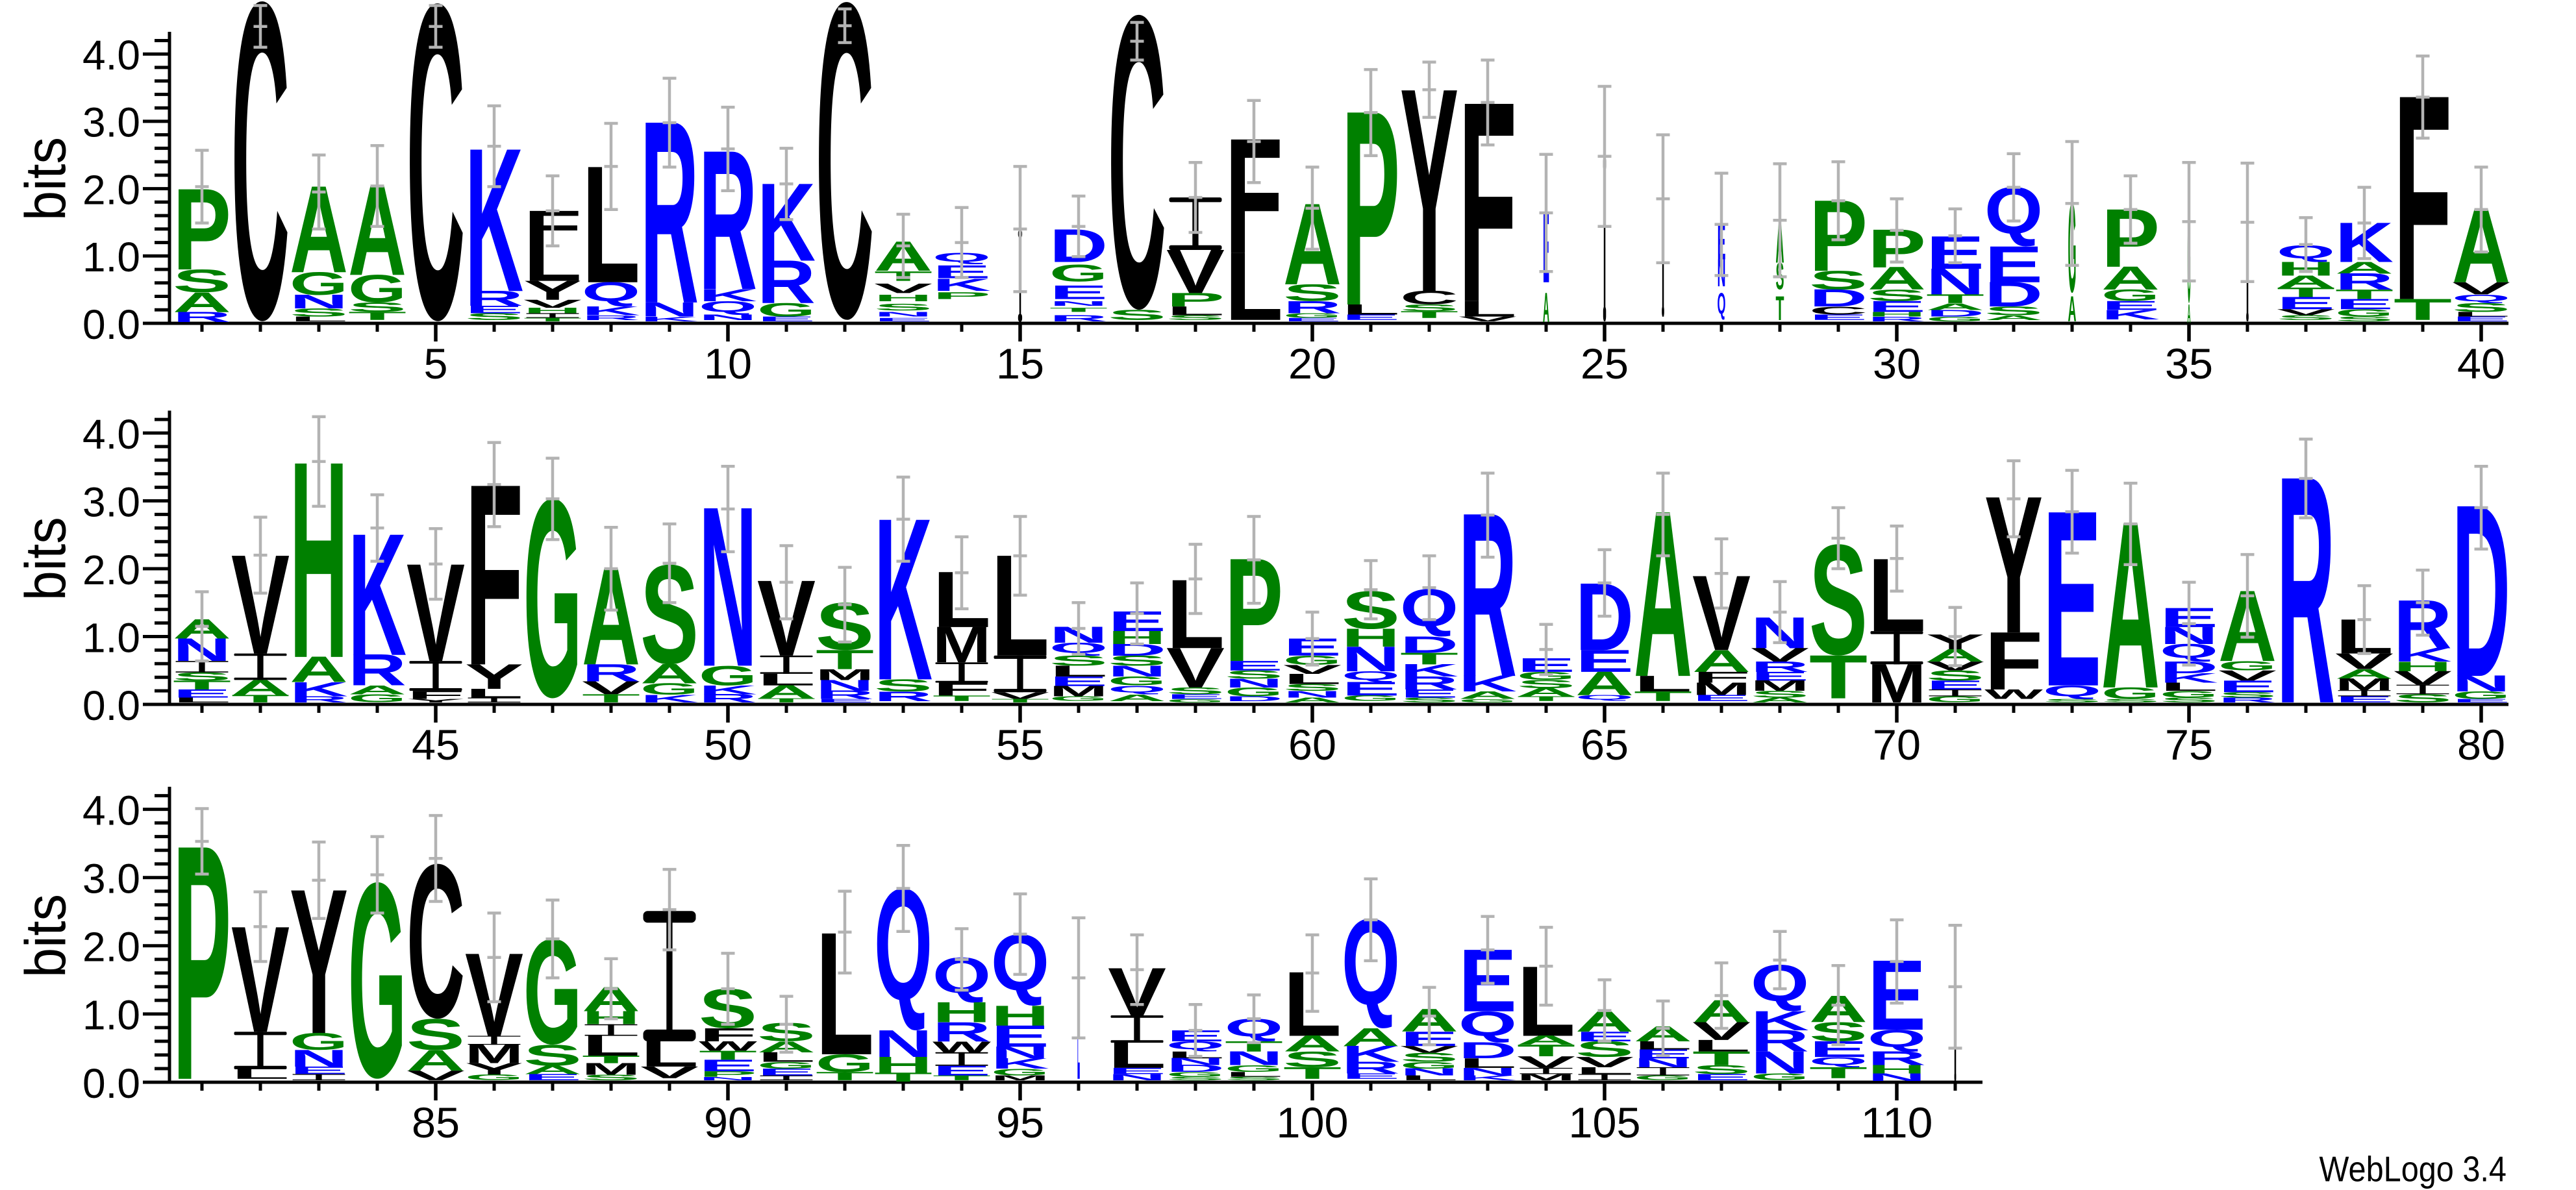  I want to click on svg-text: 20, so click(1312, 364).